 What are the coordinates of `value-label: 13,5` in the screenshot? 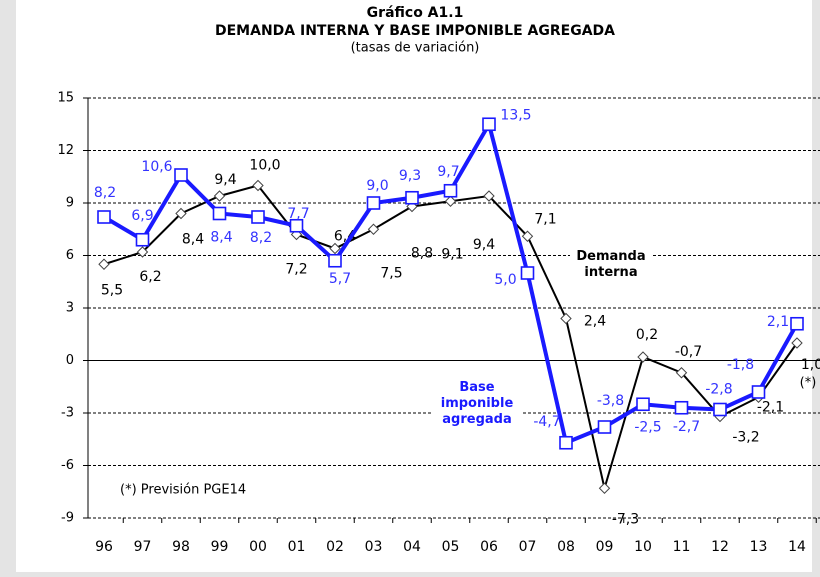 It's located at (515, 115).